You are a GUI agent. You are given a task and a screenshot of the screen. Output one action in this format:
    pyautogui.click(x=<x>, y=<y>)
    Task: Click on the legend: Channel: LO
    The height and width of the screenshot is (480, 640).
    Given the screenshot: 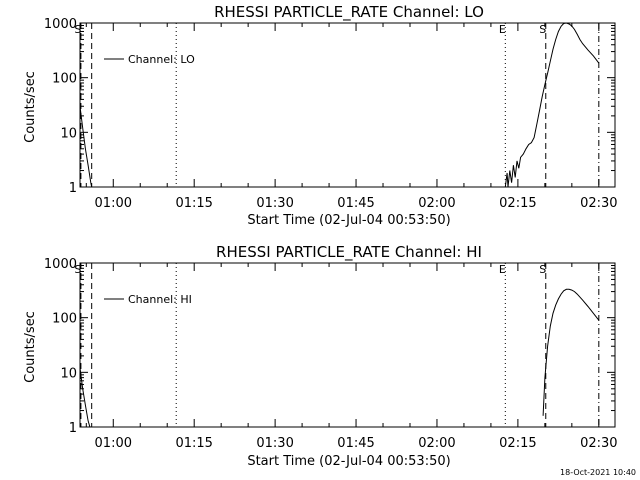 What is the action you would take?
    pyautogui.click(x=149, y=59)
    